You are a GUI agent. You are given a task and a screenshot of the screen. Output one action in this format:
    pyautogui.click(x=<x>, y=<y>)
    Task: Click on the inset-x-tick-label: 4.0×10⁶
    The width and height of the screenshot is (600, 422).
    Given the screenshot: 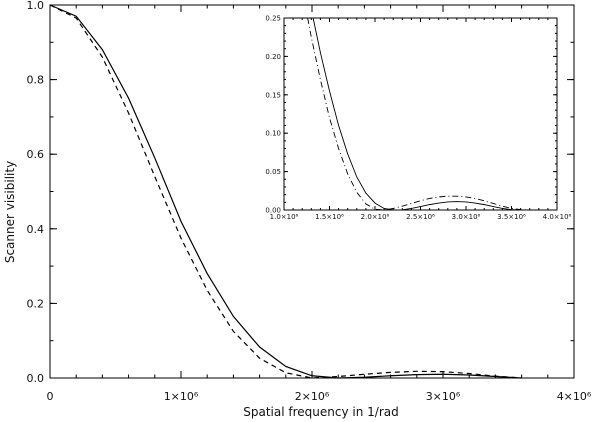 What is the action you would take?
    pyautogui.click(x=557, y=217)
    